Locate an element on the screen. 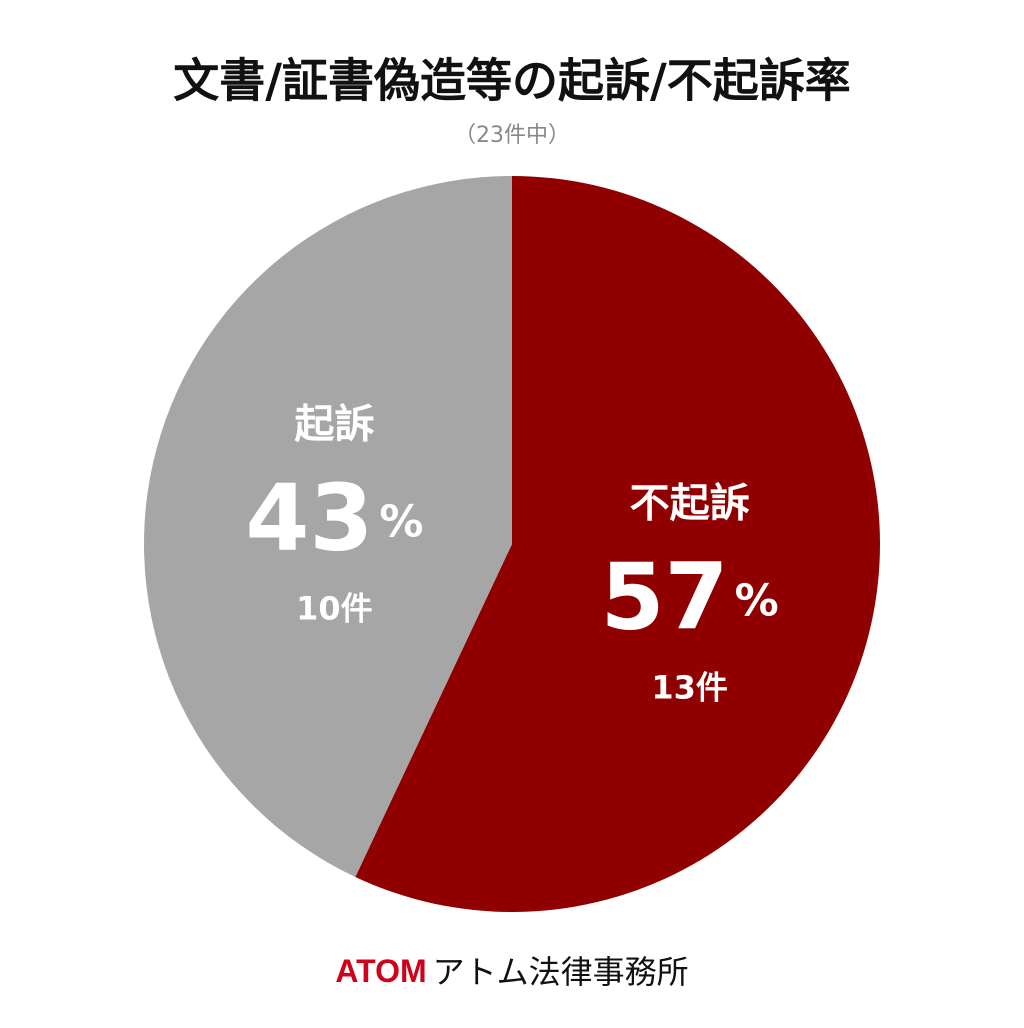  slice-name: 不起訴 is located at coordinates (690, 504).